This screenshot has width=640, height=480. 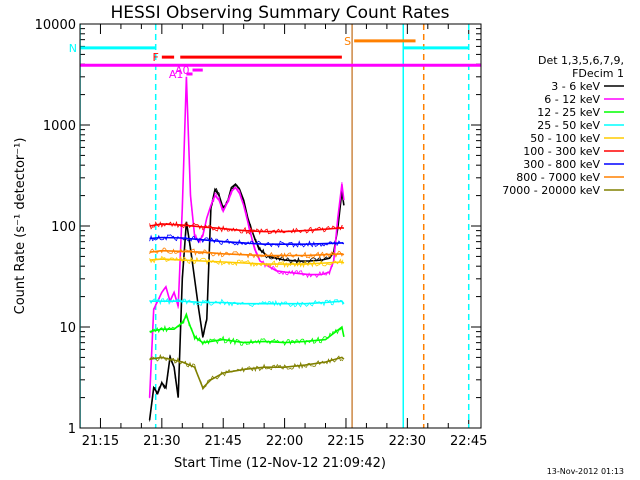 What do you see at coordinates (575, 86) in the screenshot?
I see `legend-entry-label: 3 - 6 keV` at bounding box center [575, 86].